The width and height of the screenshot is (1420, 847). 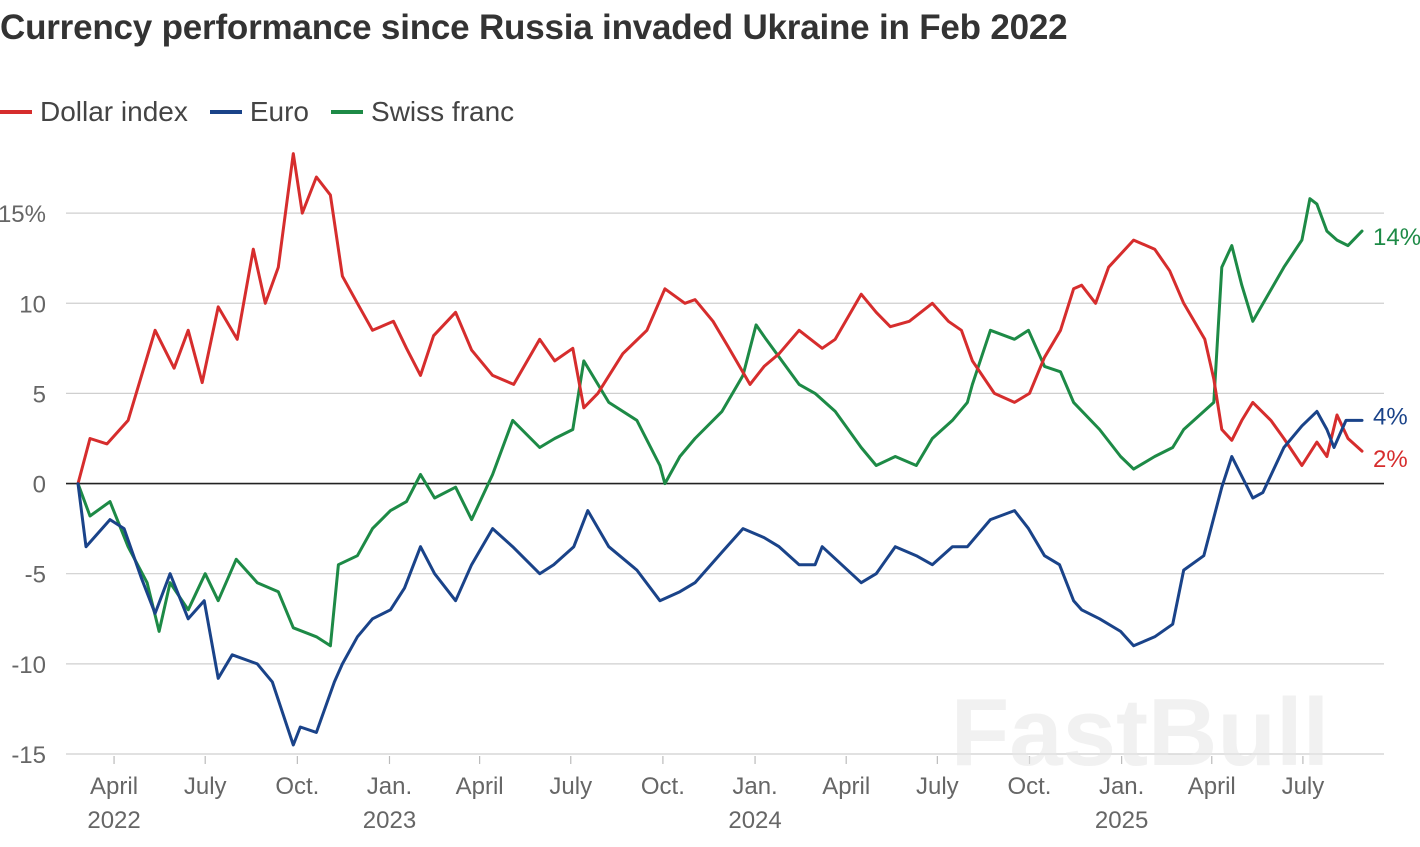 I want to click on legend-item-dollar-index: Dollar index, so click(x=94, y=112).